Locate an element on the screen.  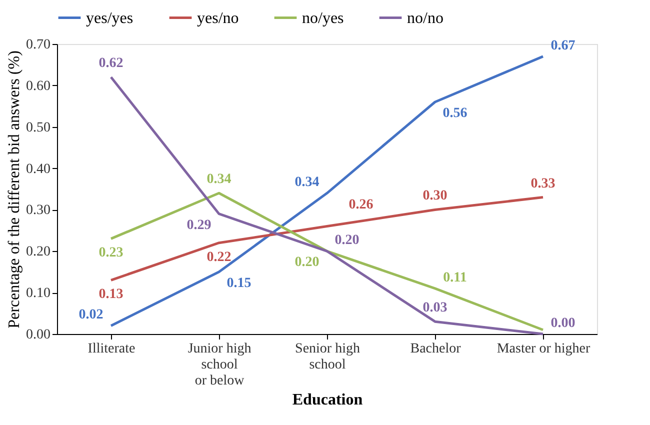
y-tick-label: 0.70 is located at coordinates (38, 45).